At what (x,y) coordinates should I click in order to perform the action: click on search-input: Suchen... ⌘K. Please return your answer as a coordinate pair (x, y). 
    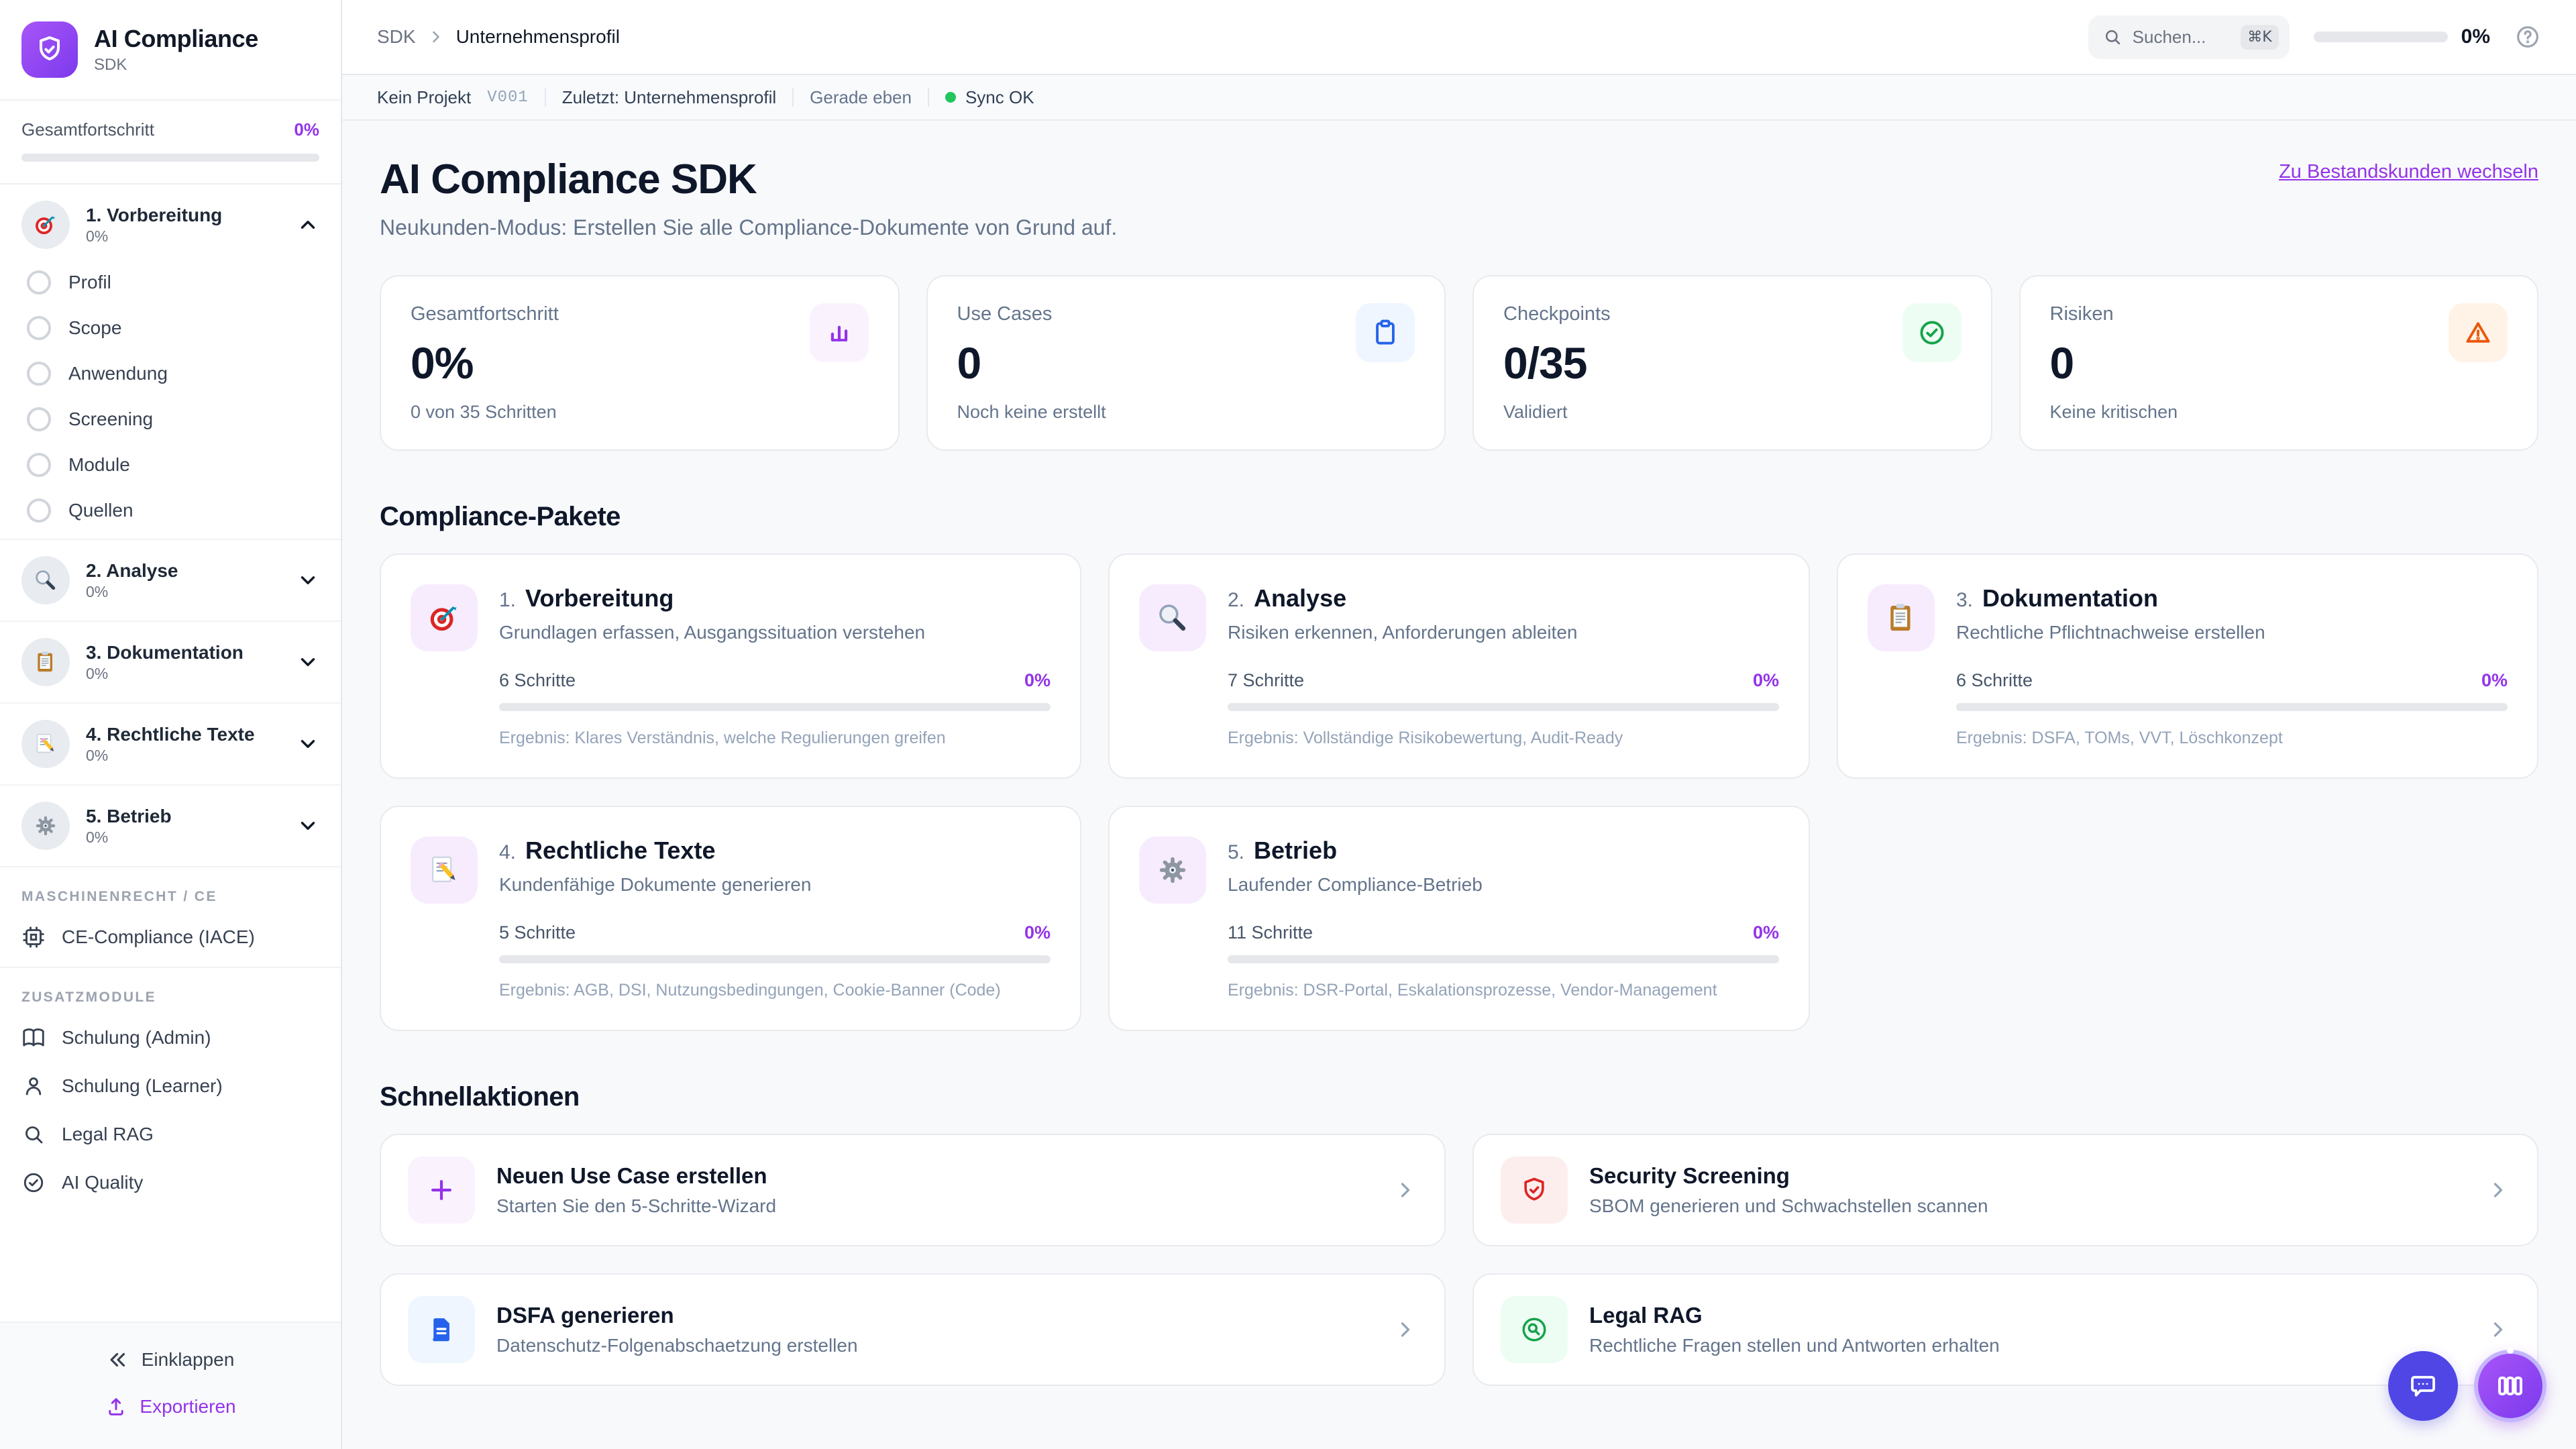
    Looking at the image, I should click on (2189, 37).